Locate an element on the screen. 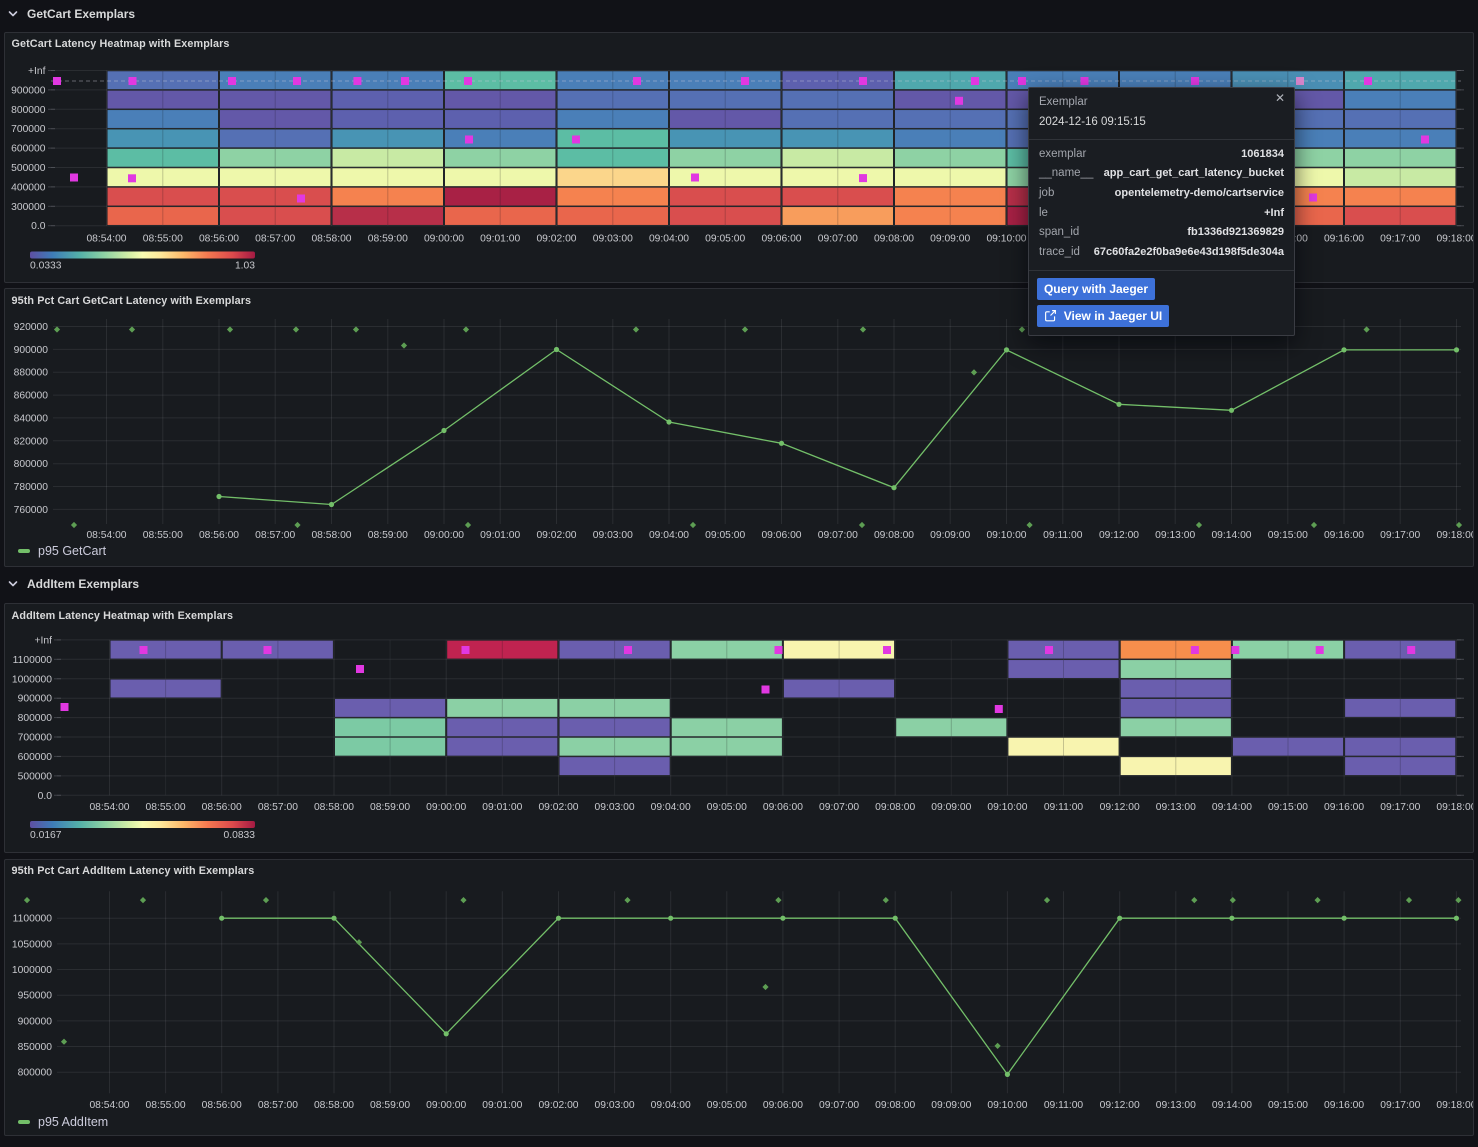  svg-text: 1.03 is located at coordinates (245, 265).